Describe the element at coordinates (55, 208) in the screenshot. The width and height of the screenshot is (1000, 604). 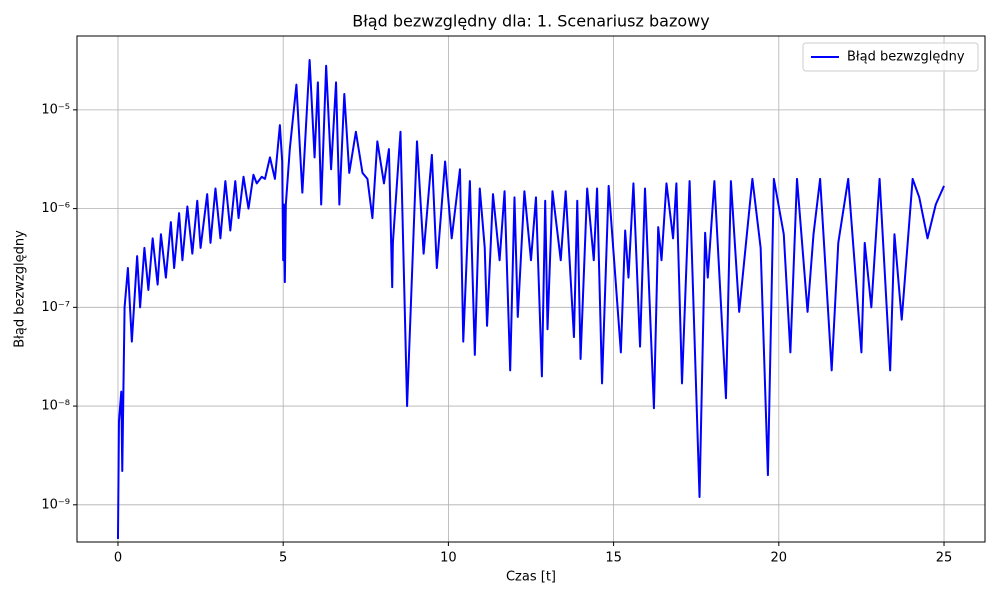
I see `y-tick-label: 10⁻⁶` at that location.